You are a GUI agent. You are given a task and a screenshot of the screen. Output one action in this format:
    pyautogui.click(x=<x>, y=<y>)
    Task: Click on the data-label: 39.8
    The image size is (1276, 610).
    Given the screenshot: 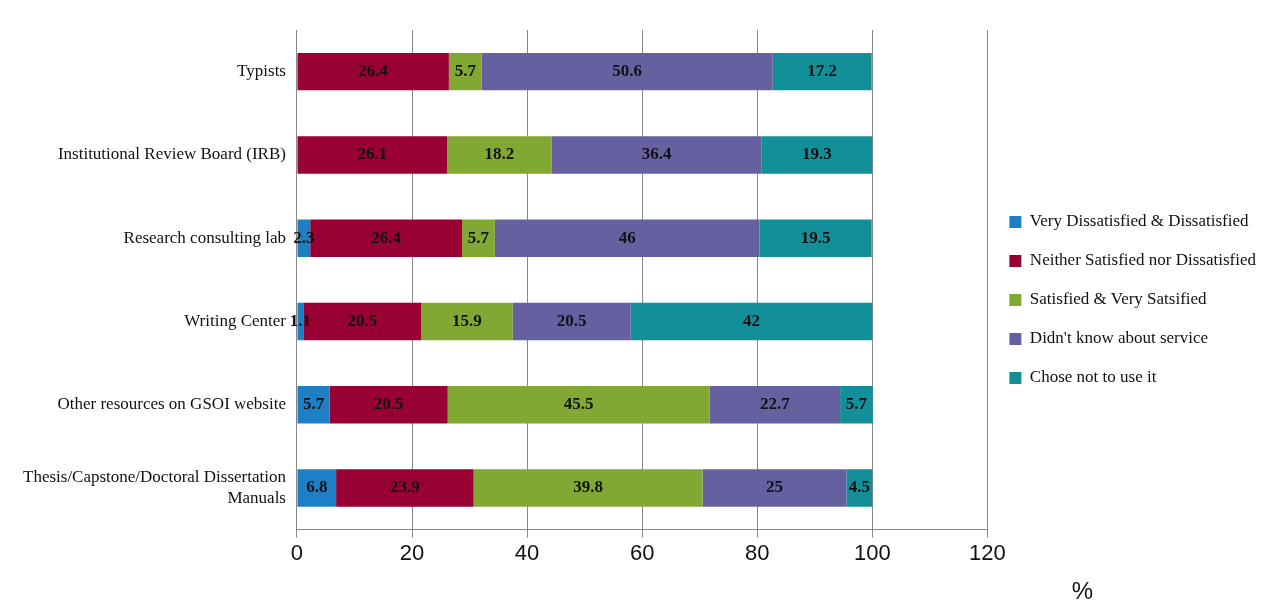 What is the action you would take?
    pyautogui.click(x=588, y=487)
    